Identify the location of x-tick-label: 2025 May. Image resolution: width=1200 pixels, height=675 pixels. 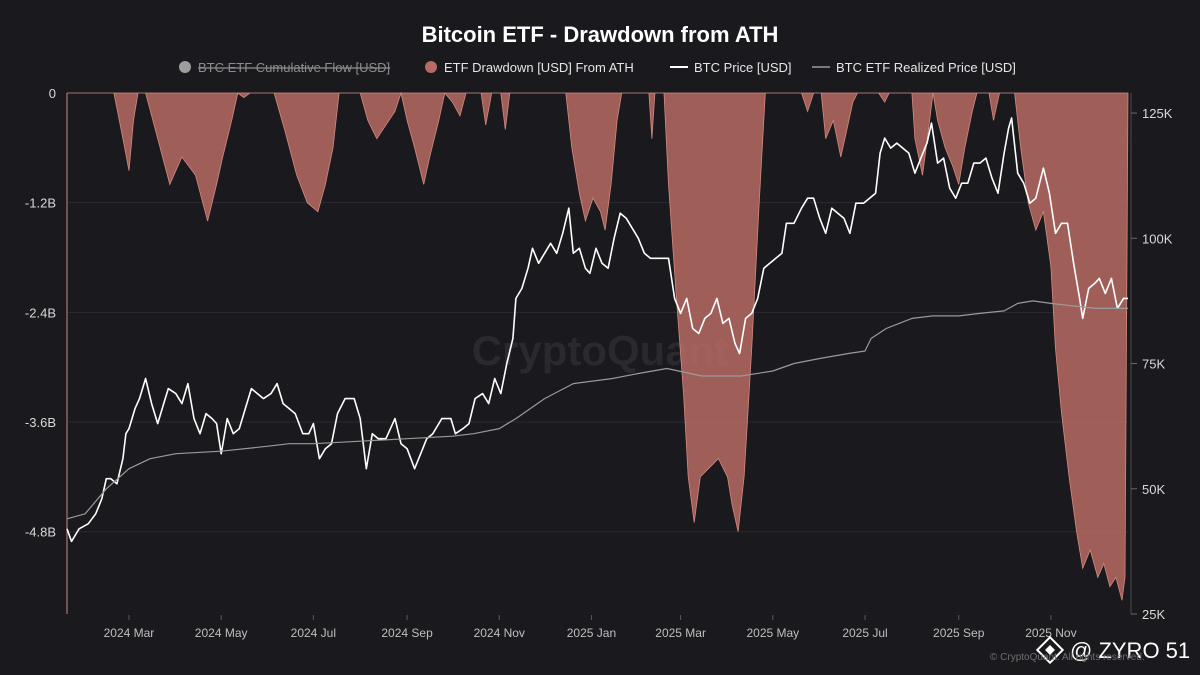
(772, 633).